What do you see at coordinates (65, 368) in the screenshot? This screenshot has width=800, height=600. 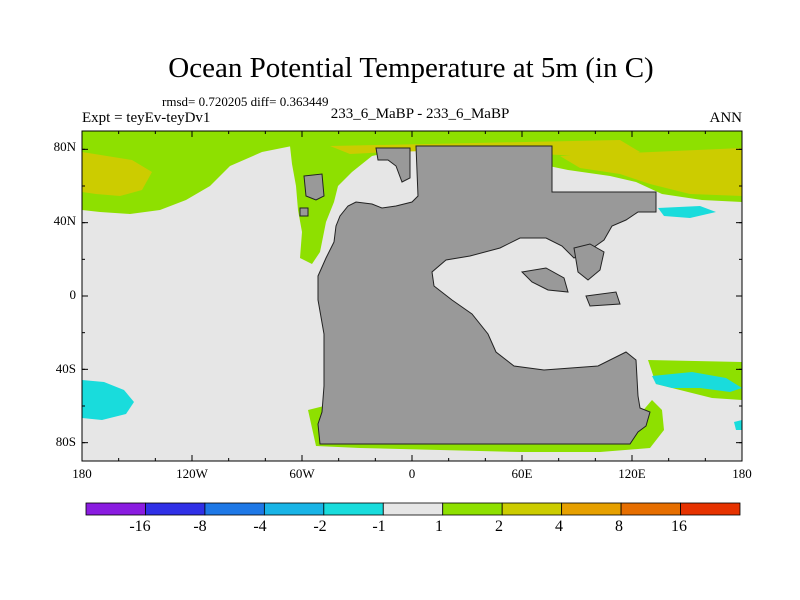 I see `y-tick-label-40s: 40S` at bounding box center [65, 368].